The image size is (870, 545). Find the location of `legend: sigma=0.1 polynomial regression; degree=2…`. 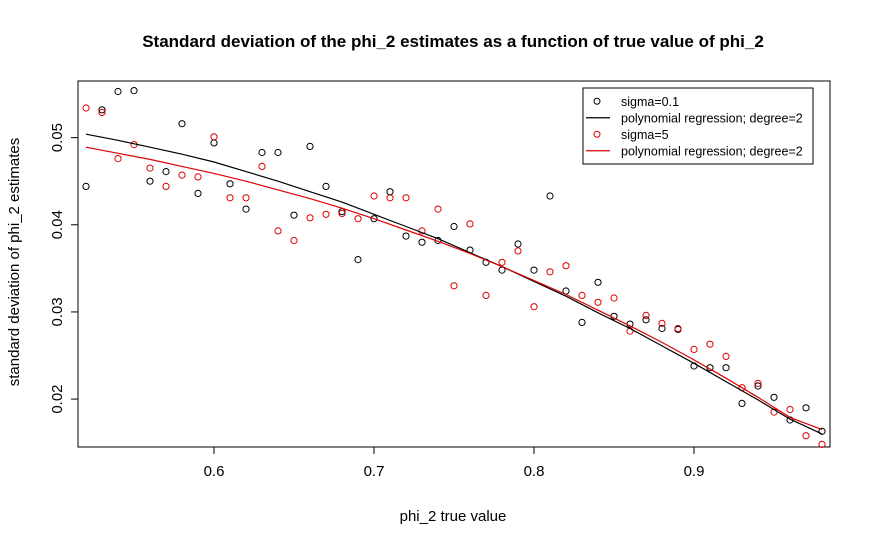

legend: sigma=0.1 polynomial regression; degree=2… is located at coordinates (698, 126).